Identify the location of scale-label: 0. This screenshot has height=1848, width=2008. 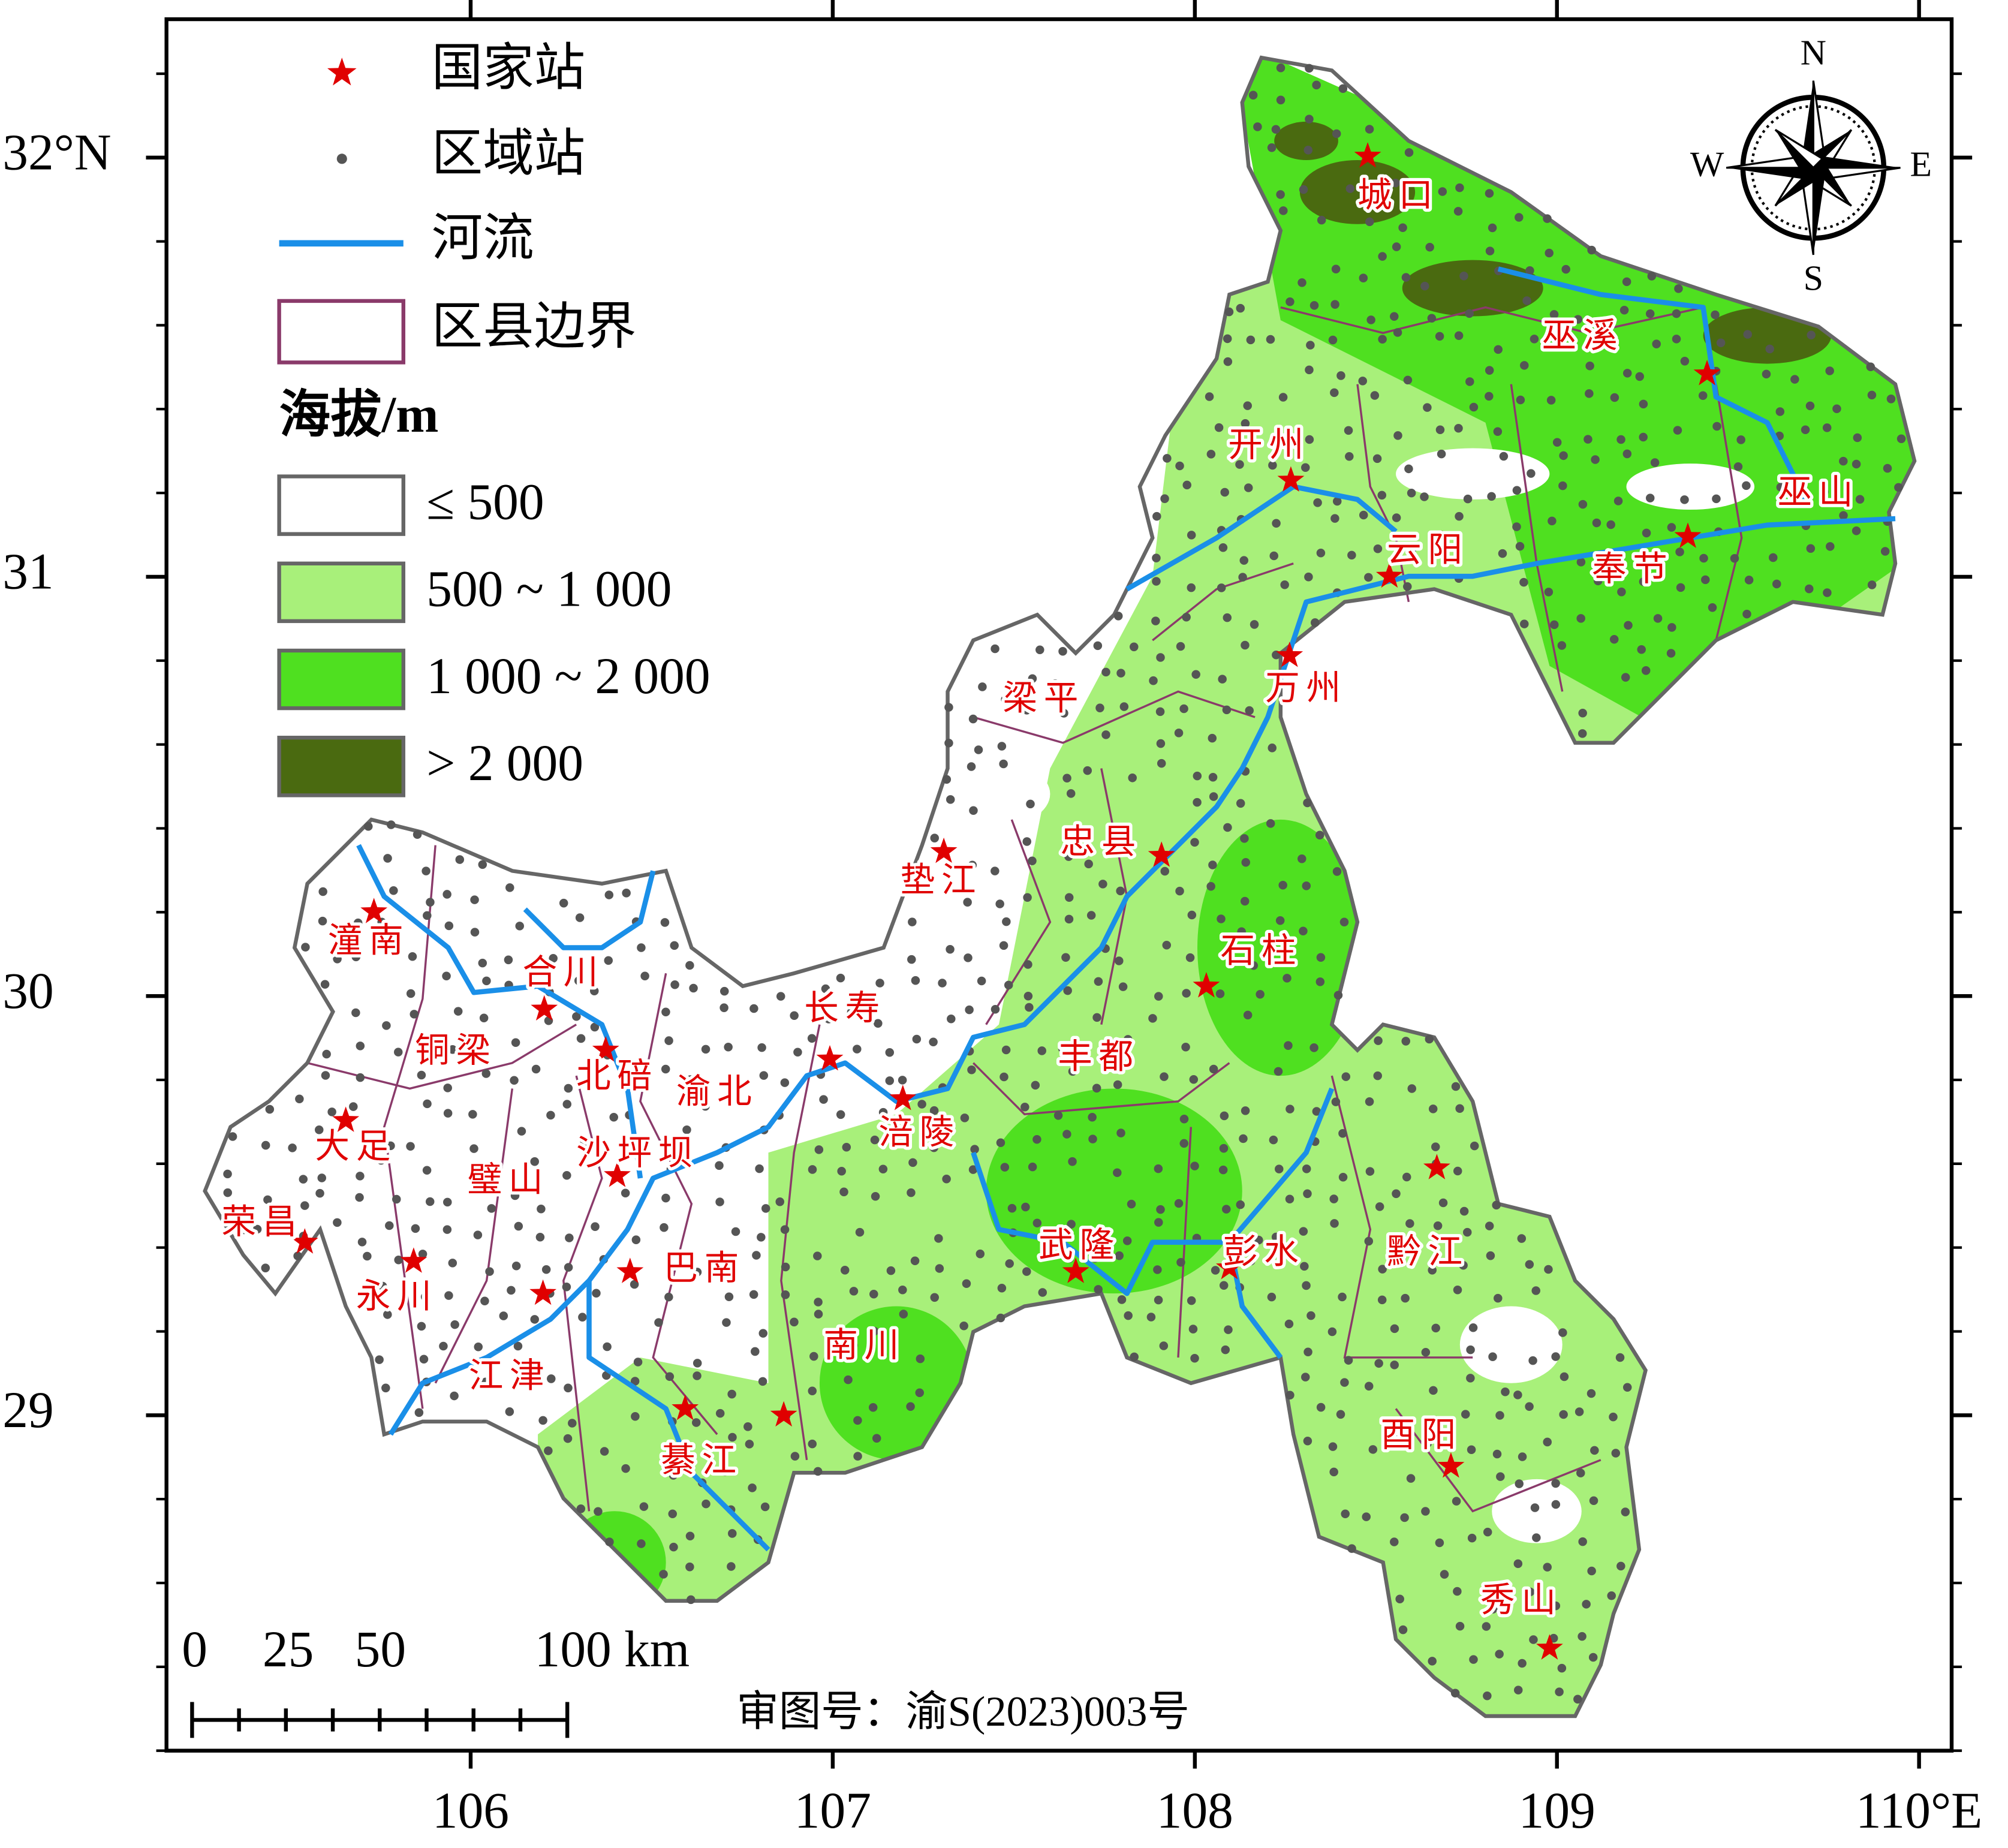
(194, 1649).